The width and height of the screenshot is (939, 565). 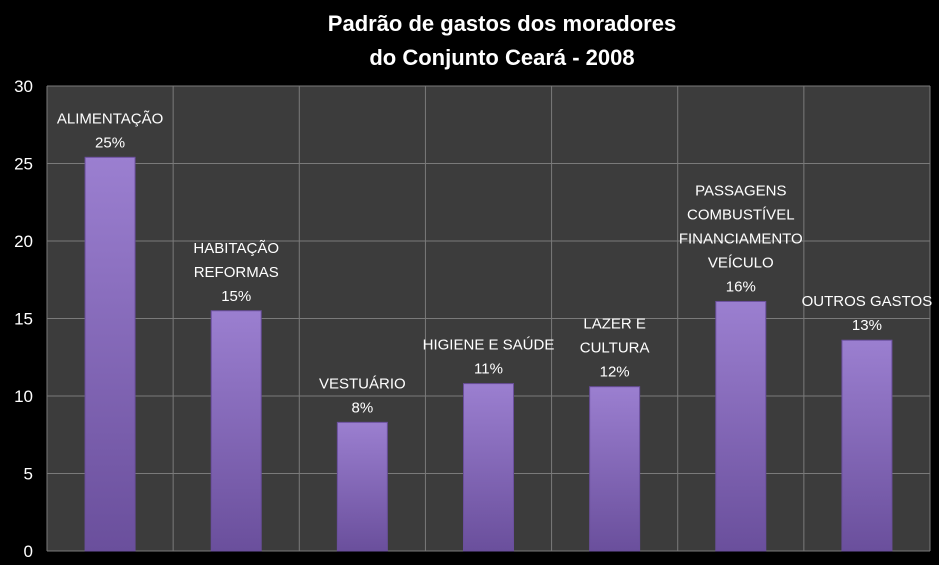 What do you see at coordinates (740, 190) in the screenshot?
I see `bar-category-label: PASSAGENS` at bounding box center [740, 190].